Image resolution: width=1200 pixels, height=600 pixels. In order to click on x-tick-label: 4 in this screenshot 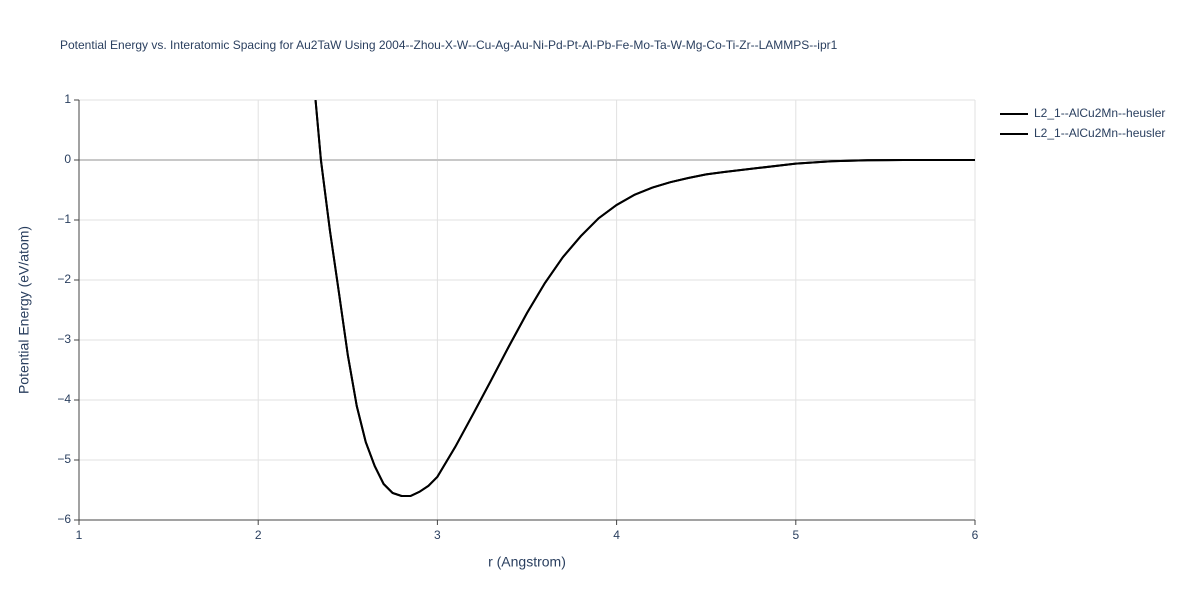, I will do `click(616, 535)`.